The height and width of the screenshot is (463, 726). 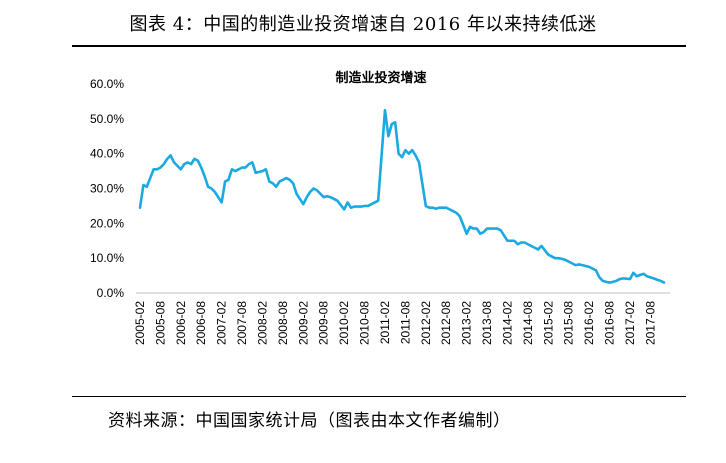 I want to click on x-tick-label: 2008-08, so click(x=283, y=323).